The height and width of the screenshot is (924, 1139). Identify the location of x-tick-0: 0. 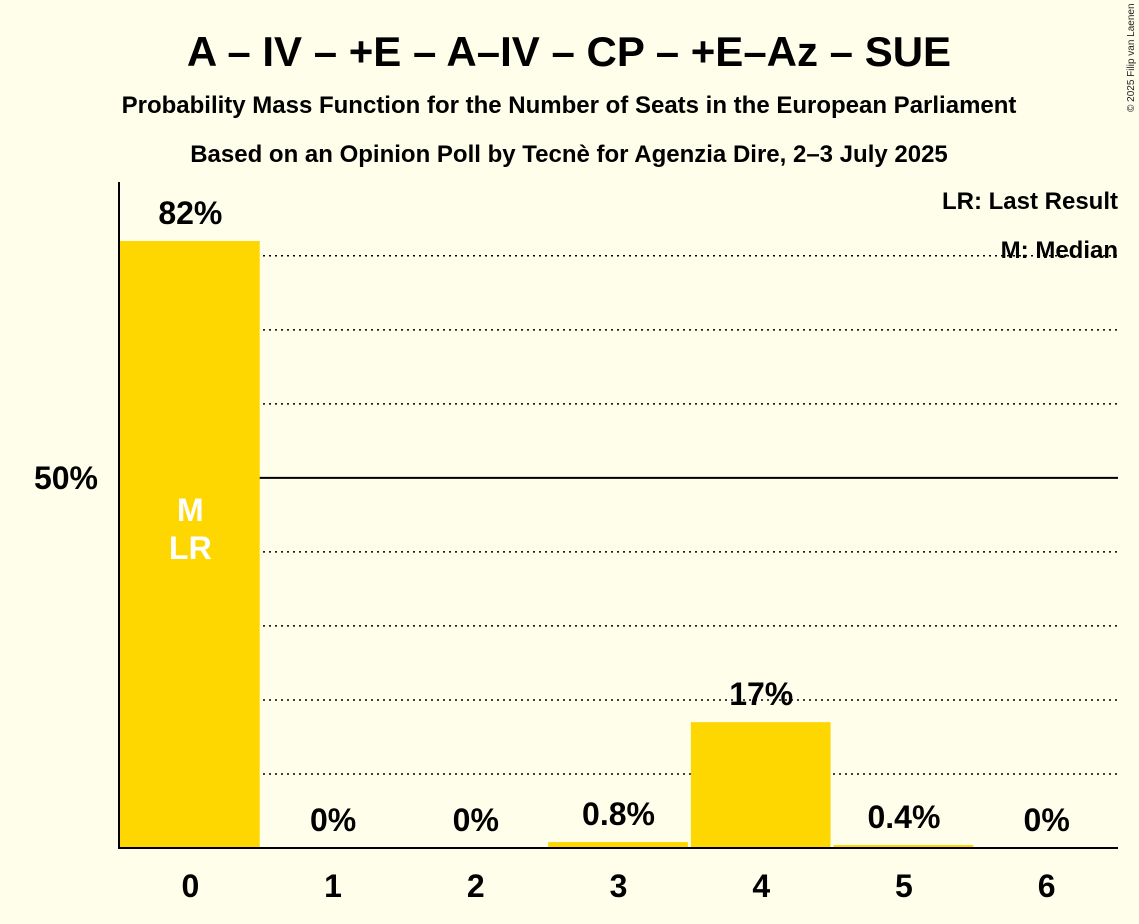
(190, 886).